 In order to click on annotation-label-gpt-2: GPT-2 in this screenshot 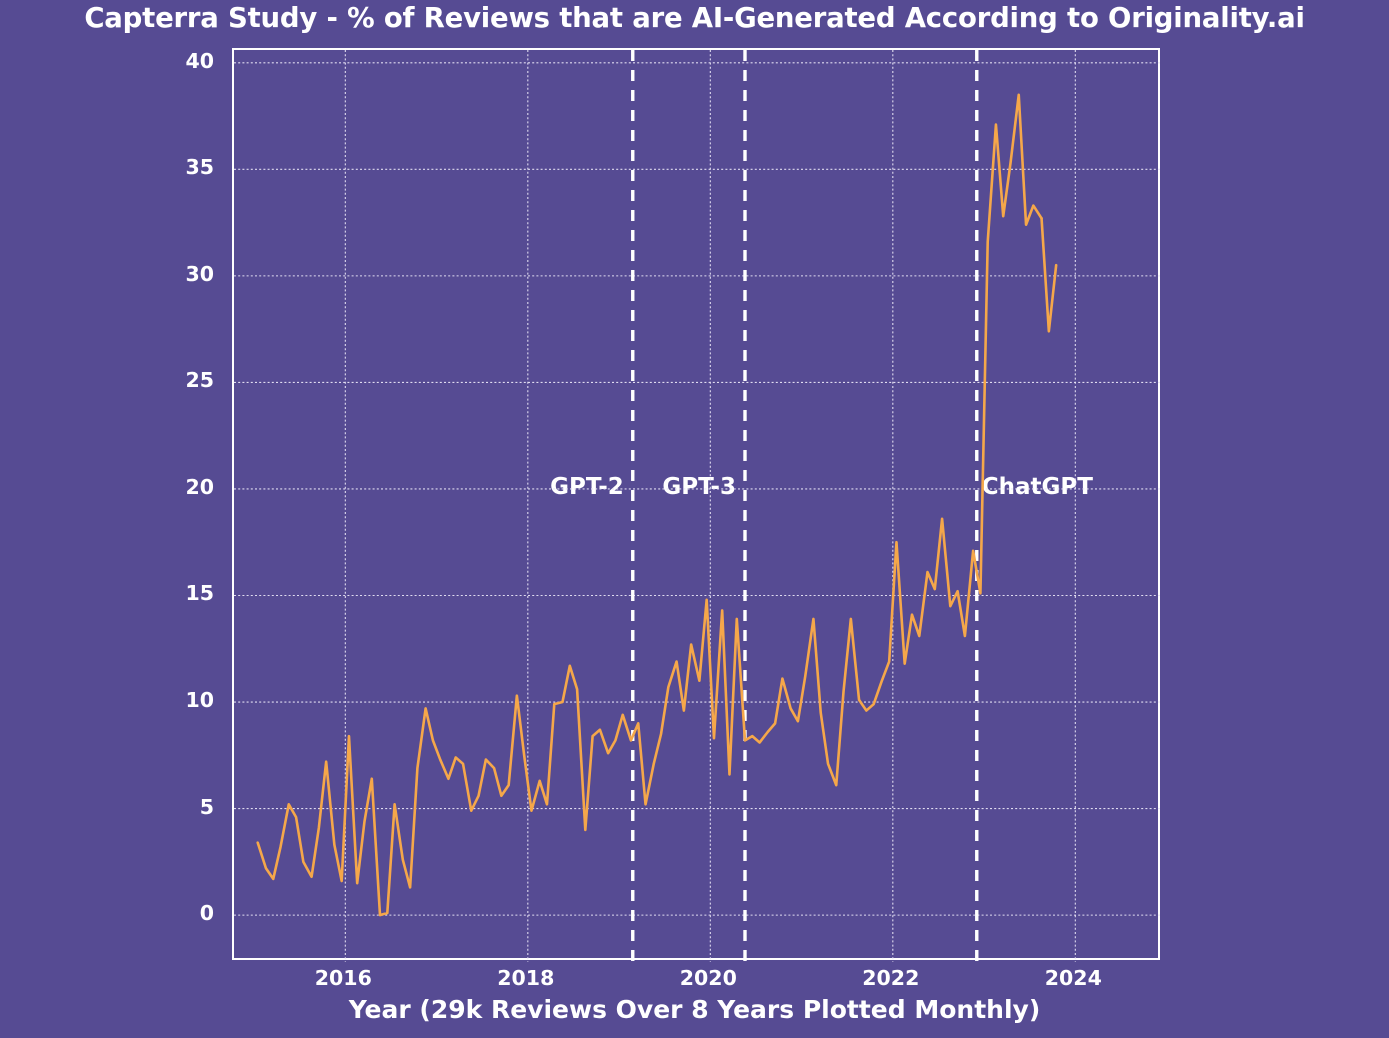, I will do `click(587, 486)`.